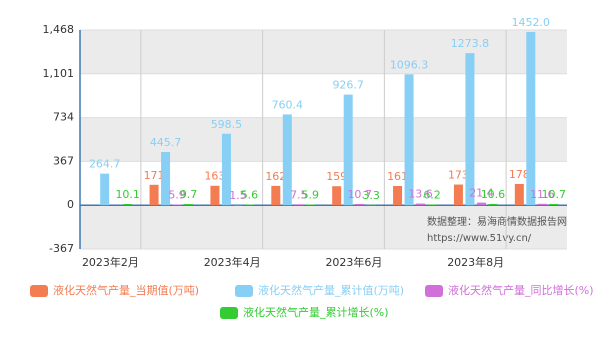 The height and width of the screenshot is (356, 616). What do you see at coordinates (59, 29) in the screenshot?
I see `y-tick-label: 1,468` at bounding box center [59, 29].